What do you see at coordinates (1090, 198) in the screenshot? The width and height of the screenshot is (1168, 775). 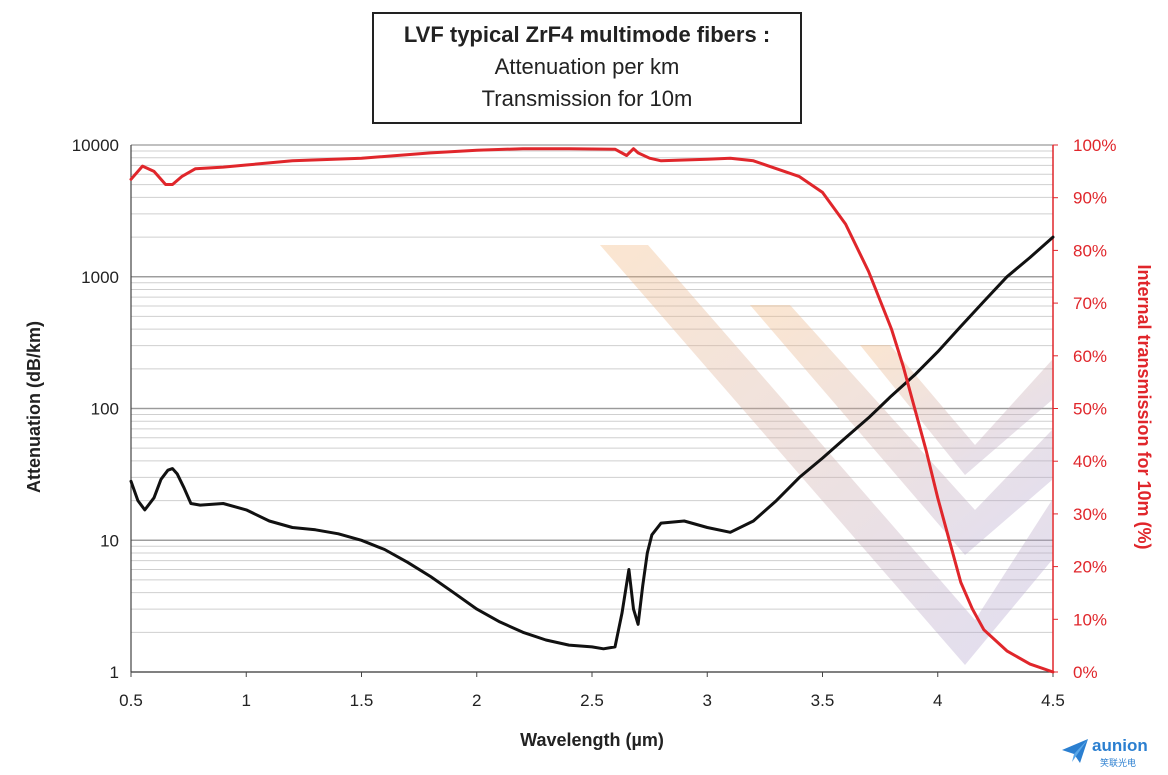 I see `y-tick-label-right: 90%` at bounding box center [1090, 198].